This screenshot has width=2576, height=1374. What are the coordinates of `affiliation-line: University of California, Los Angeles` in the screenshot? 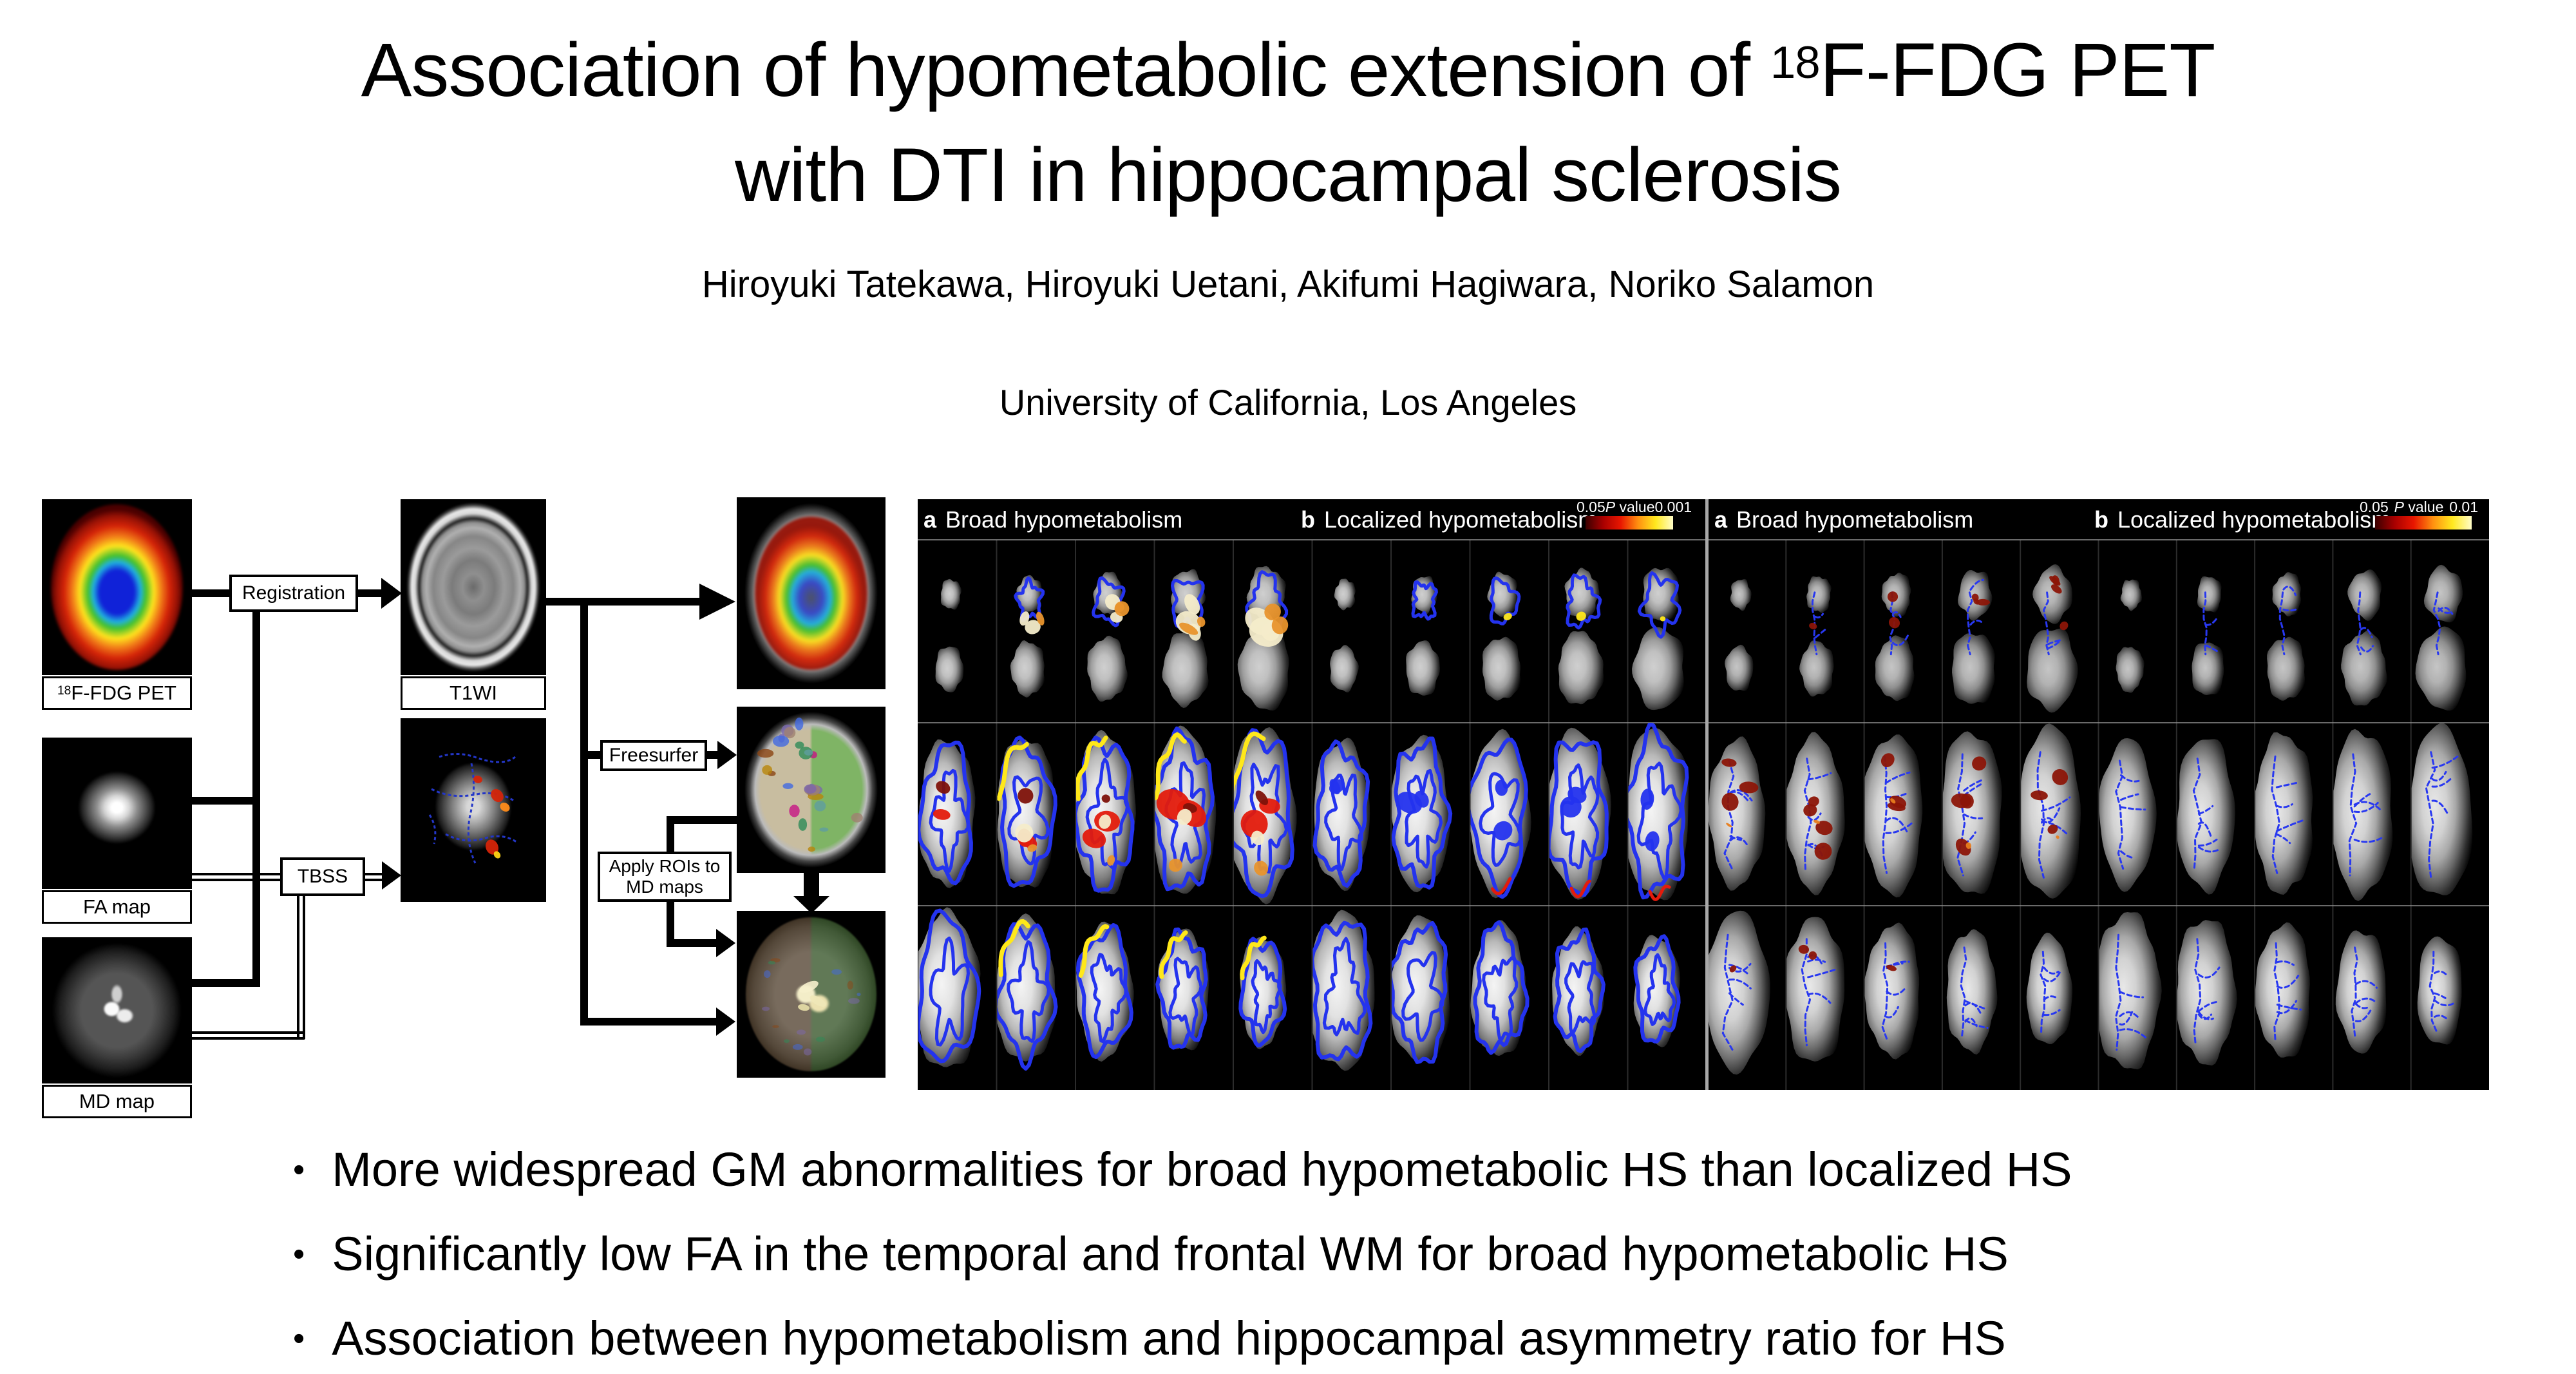 It's located at (1288, 402).